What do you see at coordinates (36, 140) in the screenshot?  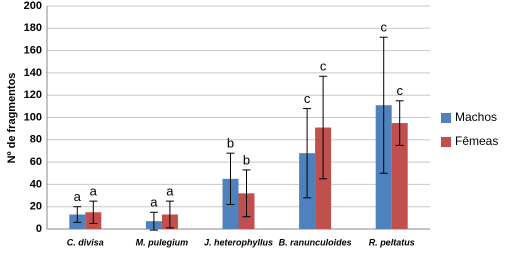 I see `y-tick-label: 80` at bounding box center [36, 140].